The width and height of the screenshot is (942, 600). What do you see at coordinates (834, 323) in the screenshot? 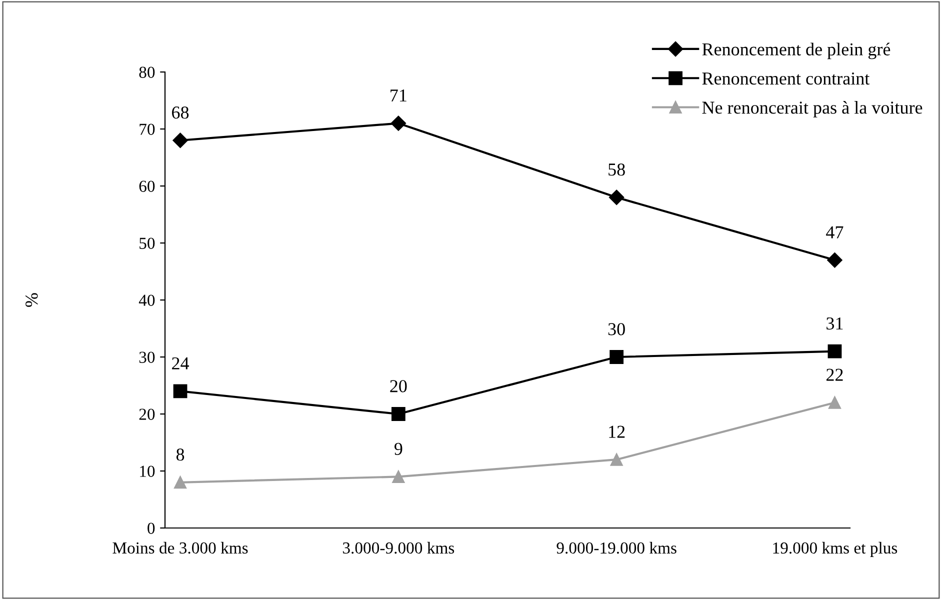
I see `data-label: 31` at bounding box center [834, 323].